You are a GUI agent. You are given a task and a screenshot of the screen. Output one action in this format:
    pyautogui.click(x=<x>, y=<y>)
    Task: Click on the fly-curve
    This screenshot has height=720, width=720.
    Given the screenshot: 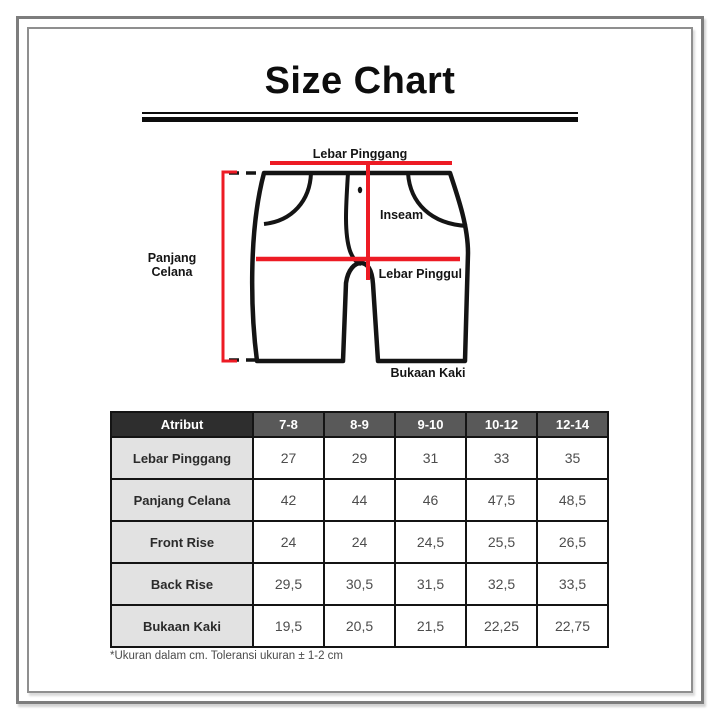 What is the action you would take?
    pyautogui.click(x=353, y=219)
    